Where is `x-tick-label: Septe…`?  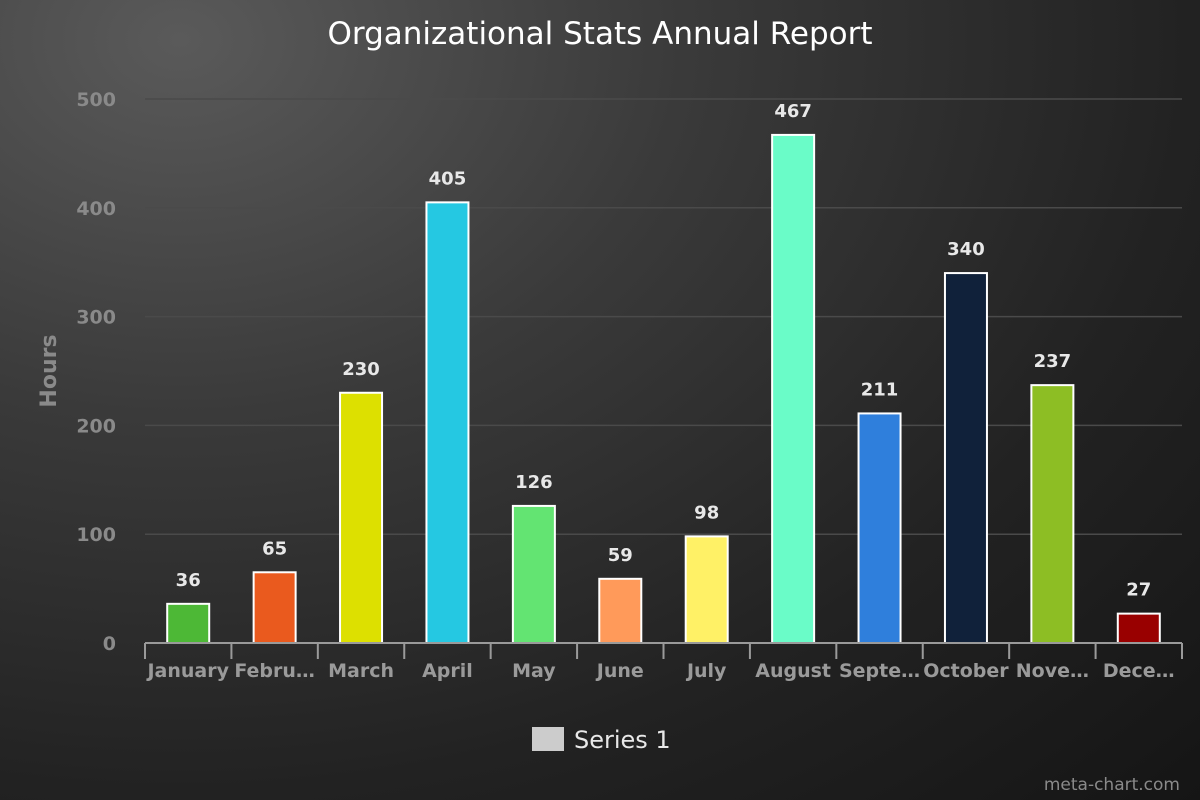 x-tick-label: Septe… is located at coordinates (879, 671).